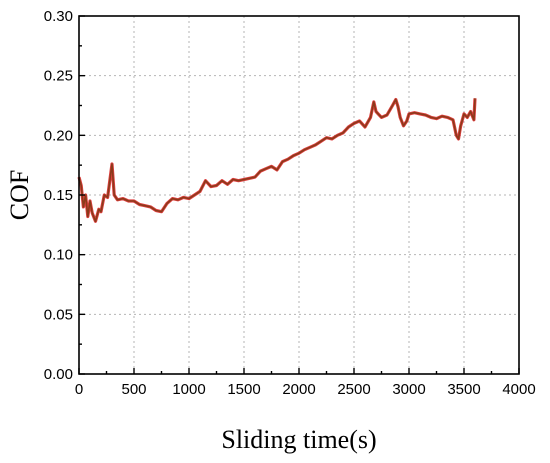 This screenshot has height=463, width=550. I want to click on y-tick-label: 0.25, so click(58, 76).